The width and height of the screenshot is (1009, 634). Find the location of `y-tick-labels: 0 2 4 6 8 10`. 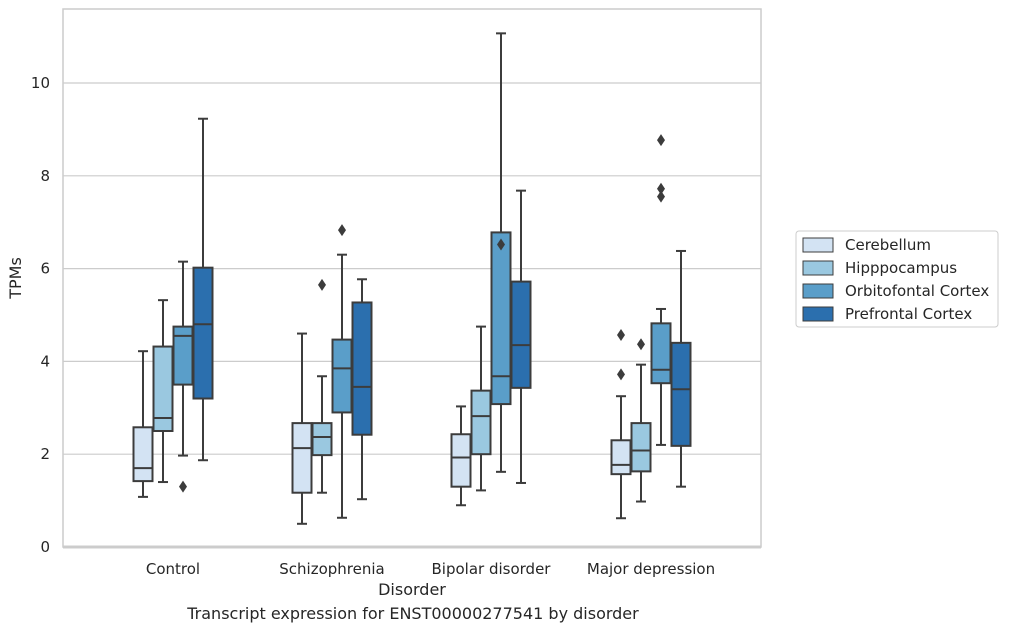

y-tick-labels: 0 2 4 6 8 10 is located at coordinates (40, 315).